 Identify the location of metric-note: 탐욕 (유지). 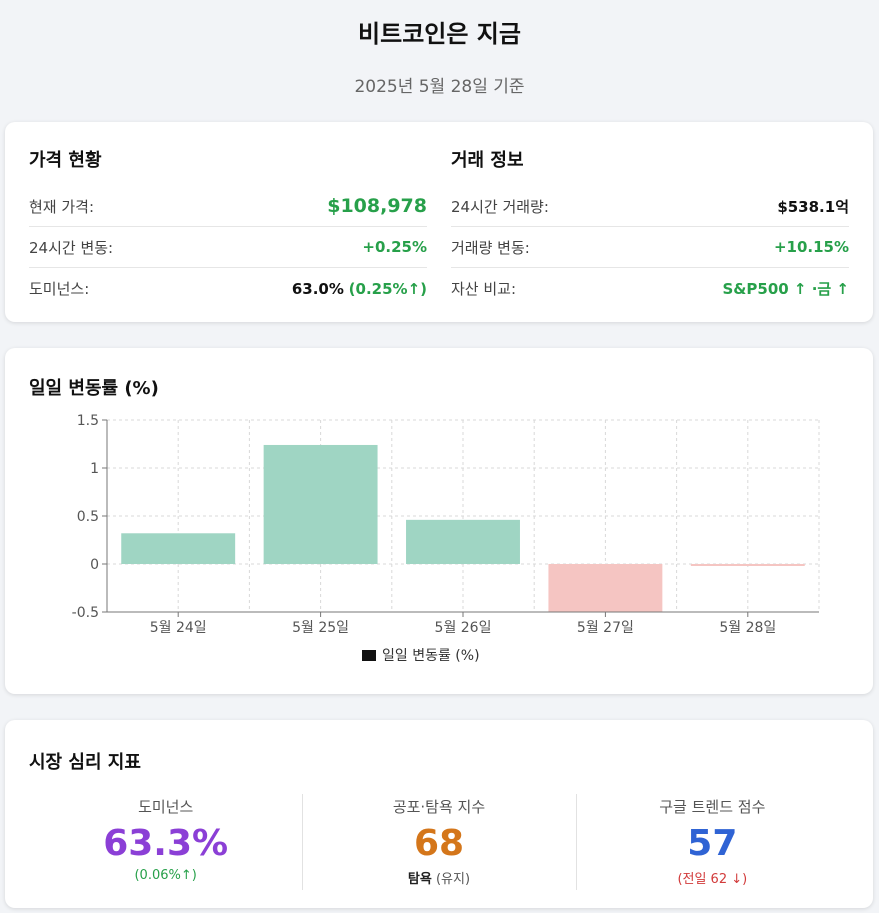
(438, 877).